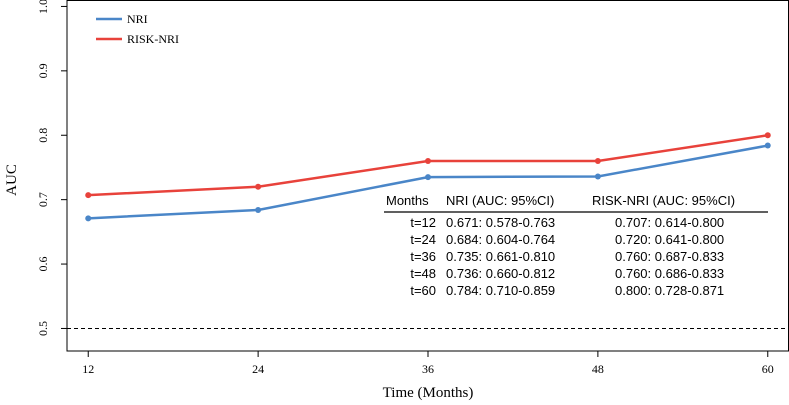 This screenshot has width=789, height=405. Describe the element at coordinates (669, 273) in the screenshot. I see `table-cell-risk-nri: 0.760: 0.686-0.833` at that location.